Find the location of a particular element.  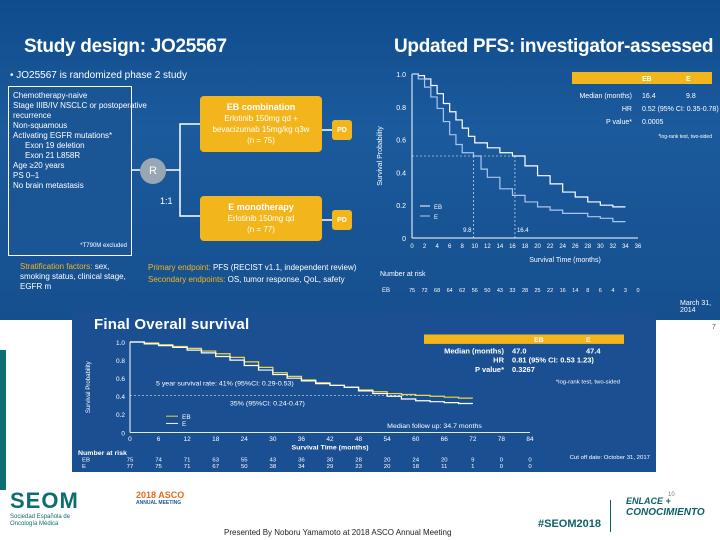

pfs-x-tick: 36 is located at coordinates (638, 247).